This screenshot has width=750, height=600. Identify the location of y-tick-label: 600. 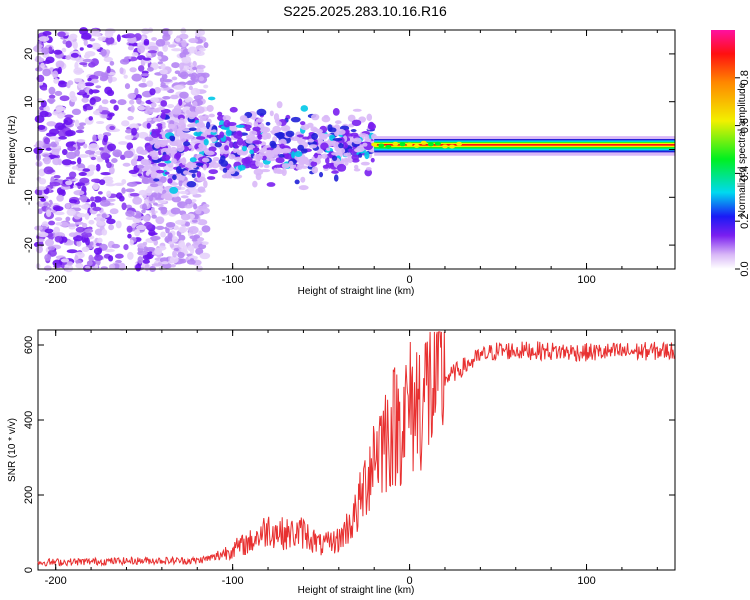
(29, 345).